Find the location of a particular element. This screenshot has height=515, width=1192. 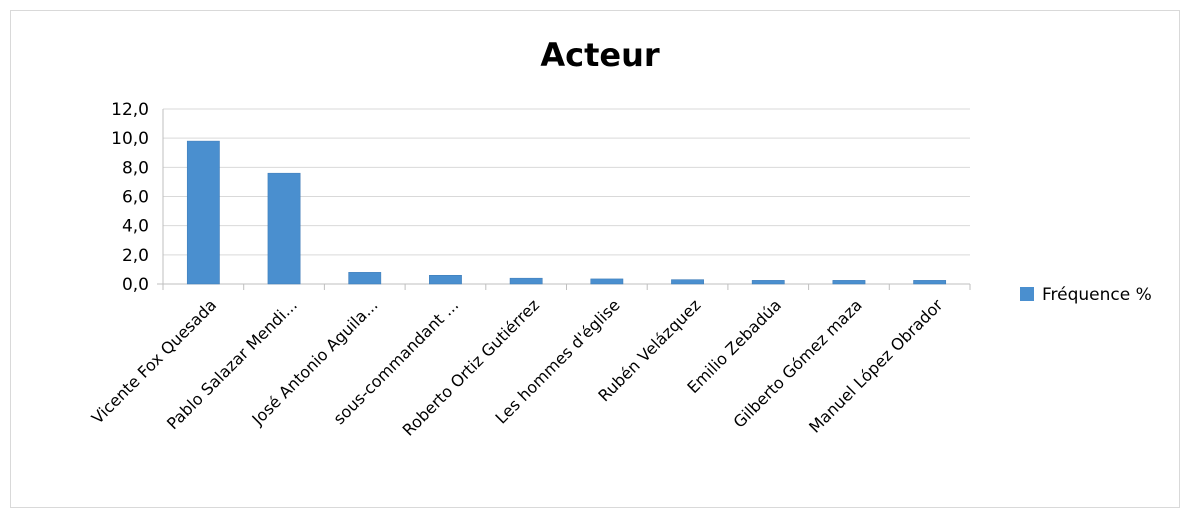

y-tick-label: 10,0 is located at coordinates (130, 139).